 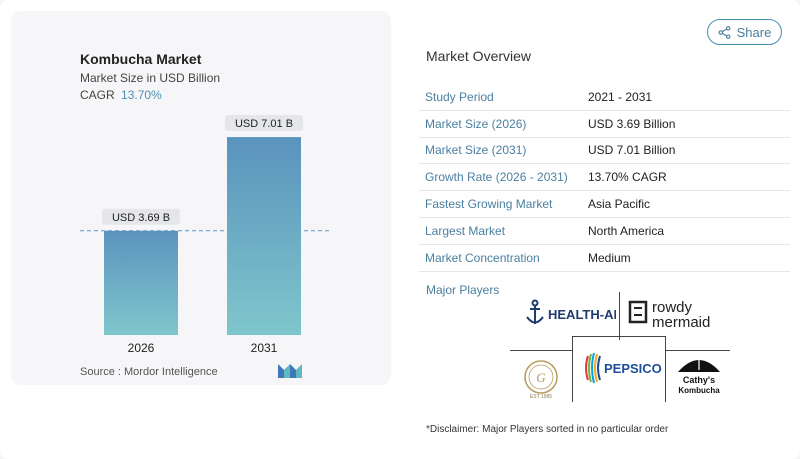 I want to click on mordor-logo-icon, so click(x=290, y=371).